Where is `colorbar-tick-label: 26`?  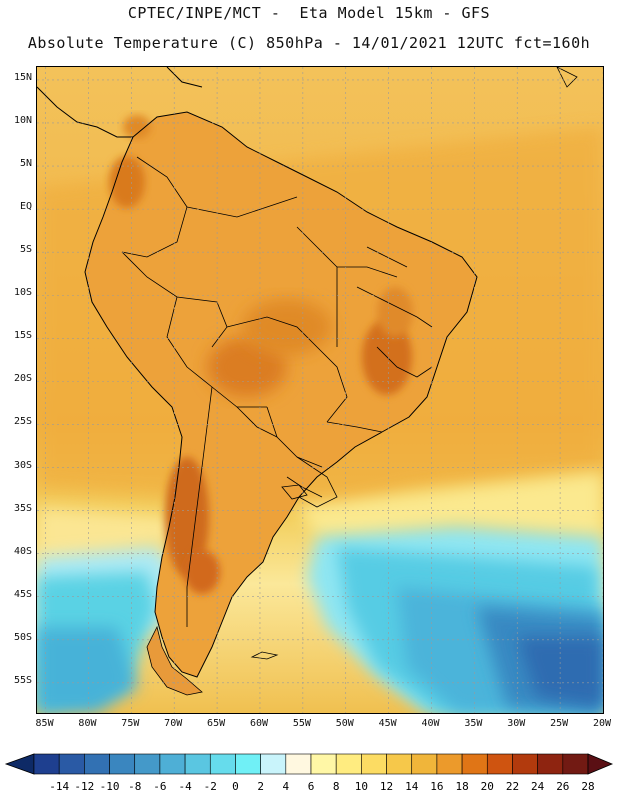 colorbar-tick-label: 26 is located at coordinates (562, 786).